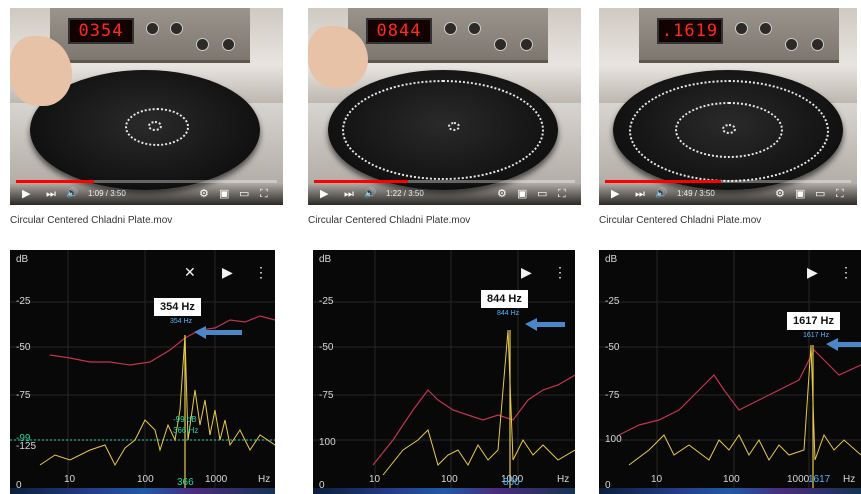 The image size is (861, 494). I want to click on x-tick: 10, so click(70, 479).